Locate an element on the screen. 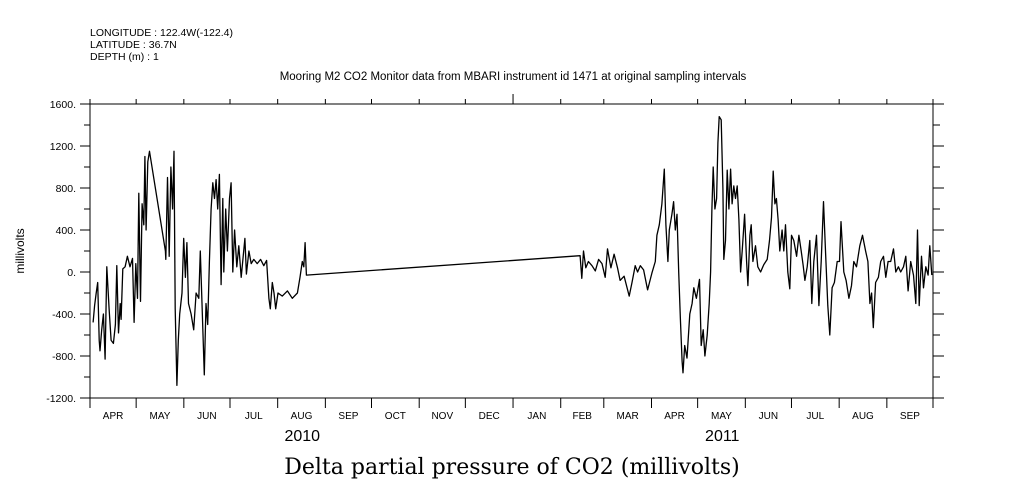 This screenshot has width=1009, height=504. latitude-label: LATITUDE : 36.7N is located at coordinates (133, 45).